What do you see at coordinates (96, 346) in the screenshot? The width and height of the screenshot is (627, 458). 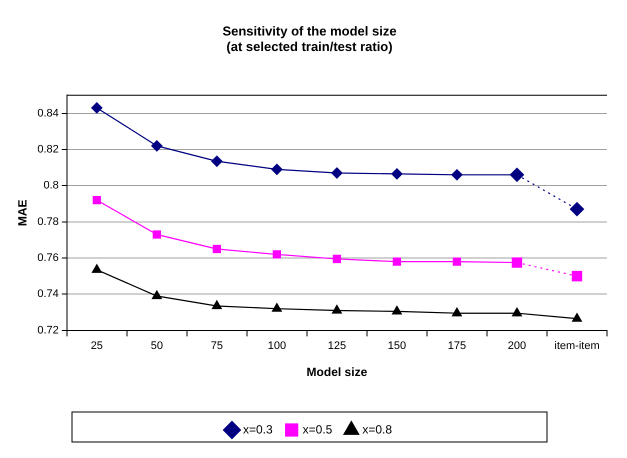 I see `x-tick-label: 25` at bounding box center [96, 346].